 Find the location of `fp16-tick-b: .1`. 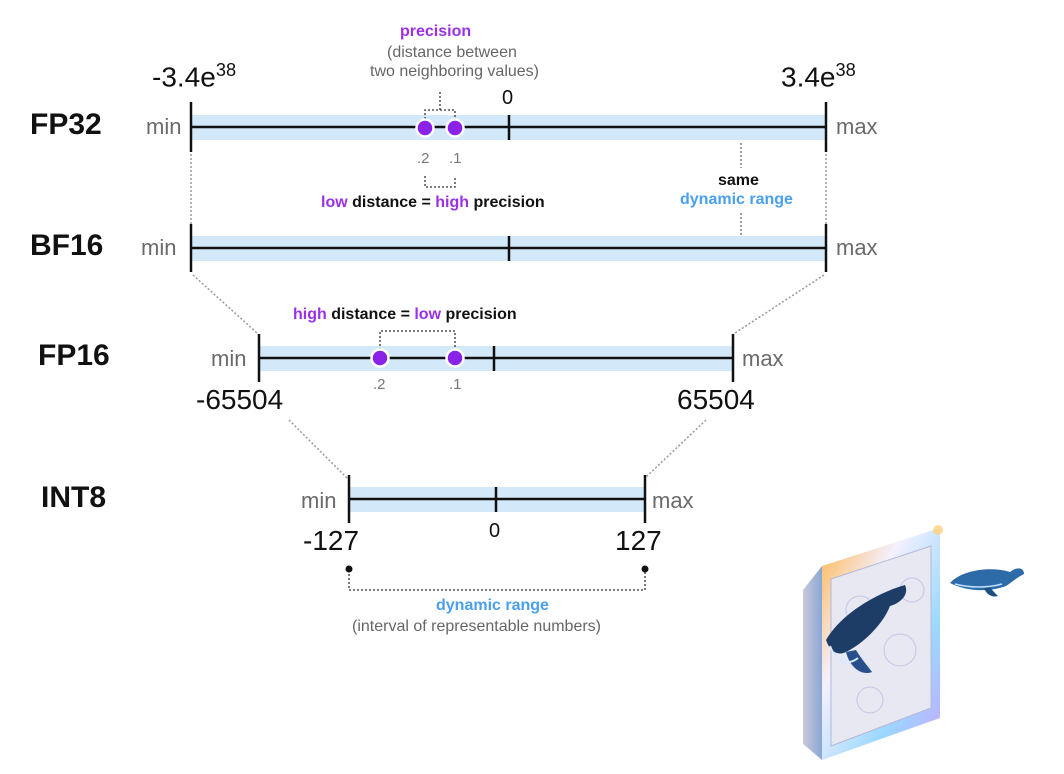

fp16-tick-b: .1 is located at coordinates (455, 384).